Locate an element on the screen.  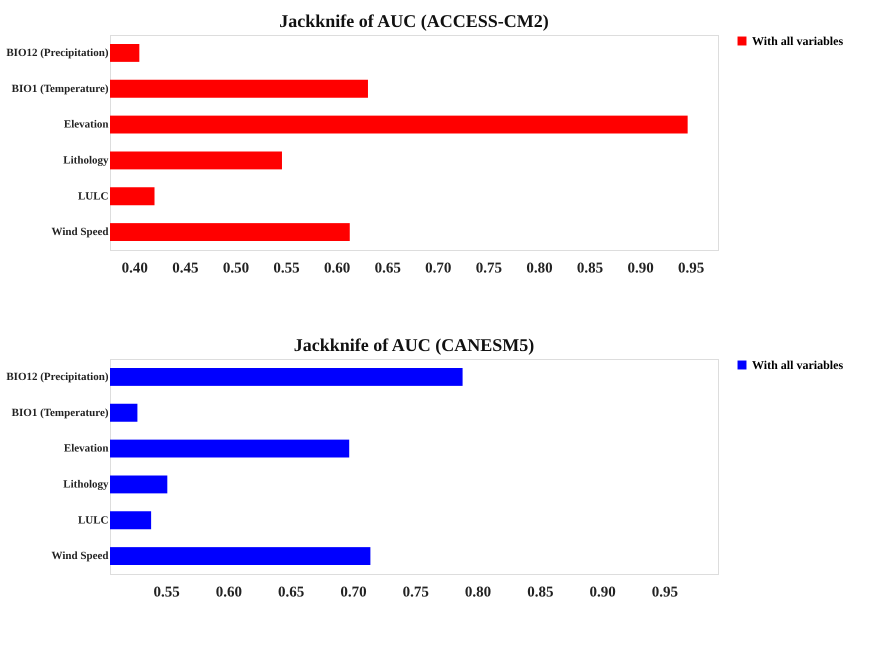
x-tick-label: 0.40 is located at coordinates (135, 268).